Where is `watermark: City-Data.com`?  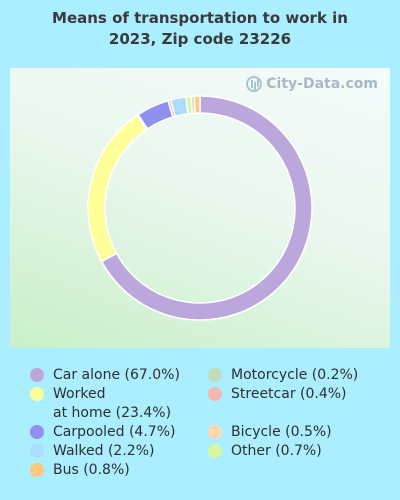 watermark: City-Data.com is located at coordinates (312, 84).